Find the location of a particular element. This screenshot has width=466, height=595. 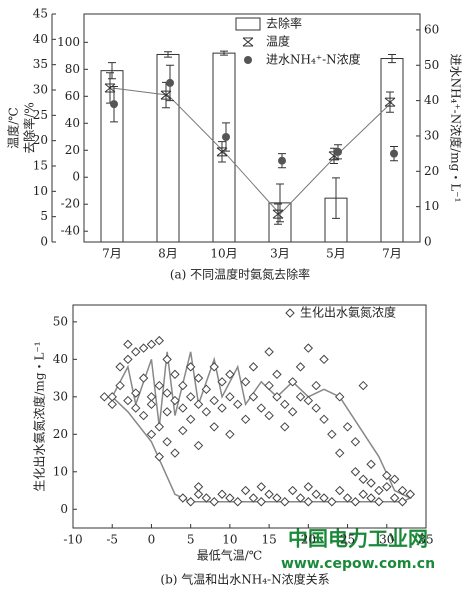

legend-label: 温度 is located at coordinates (278, 41).